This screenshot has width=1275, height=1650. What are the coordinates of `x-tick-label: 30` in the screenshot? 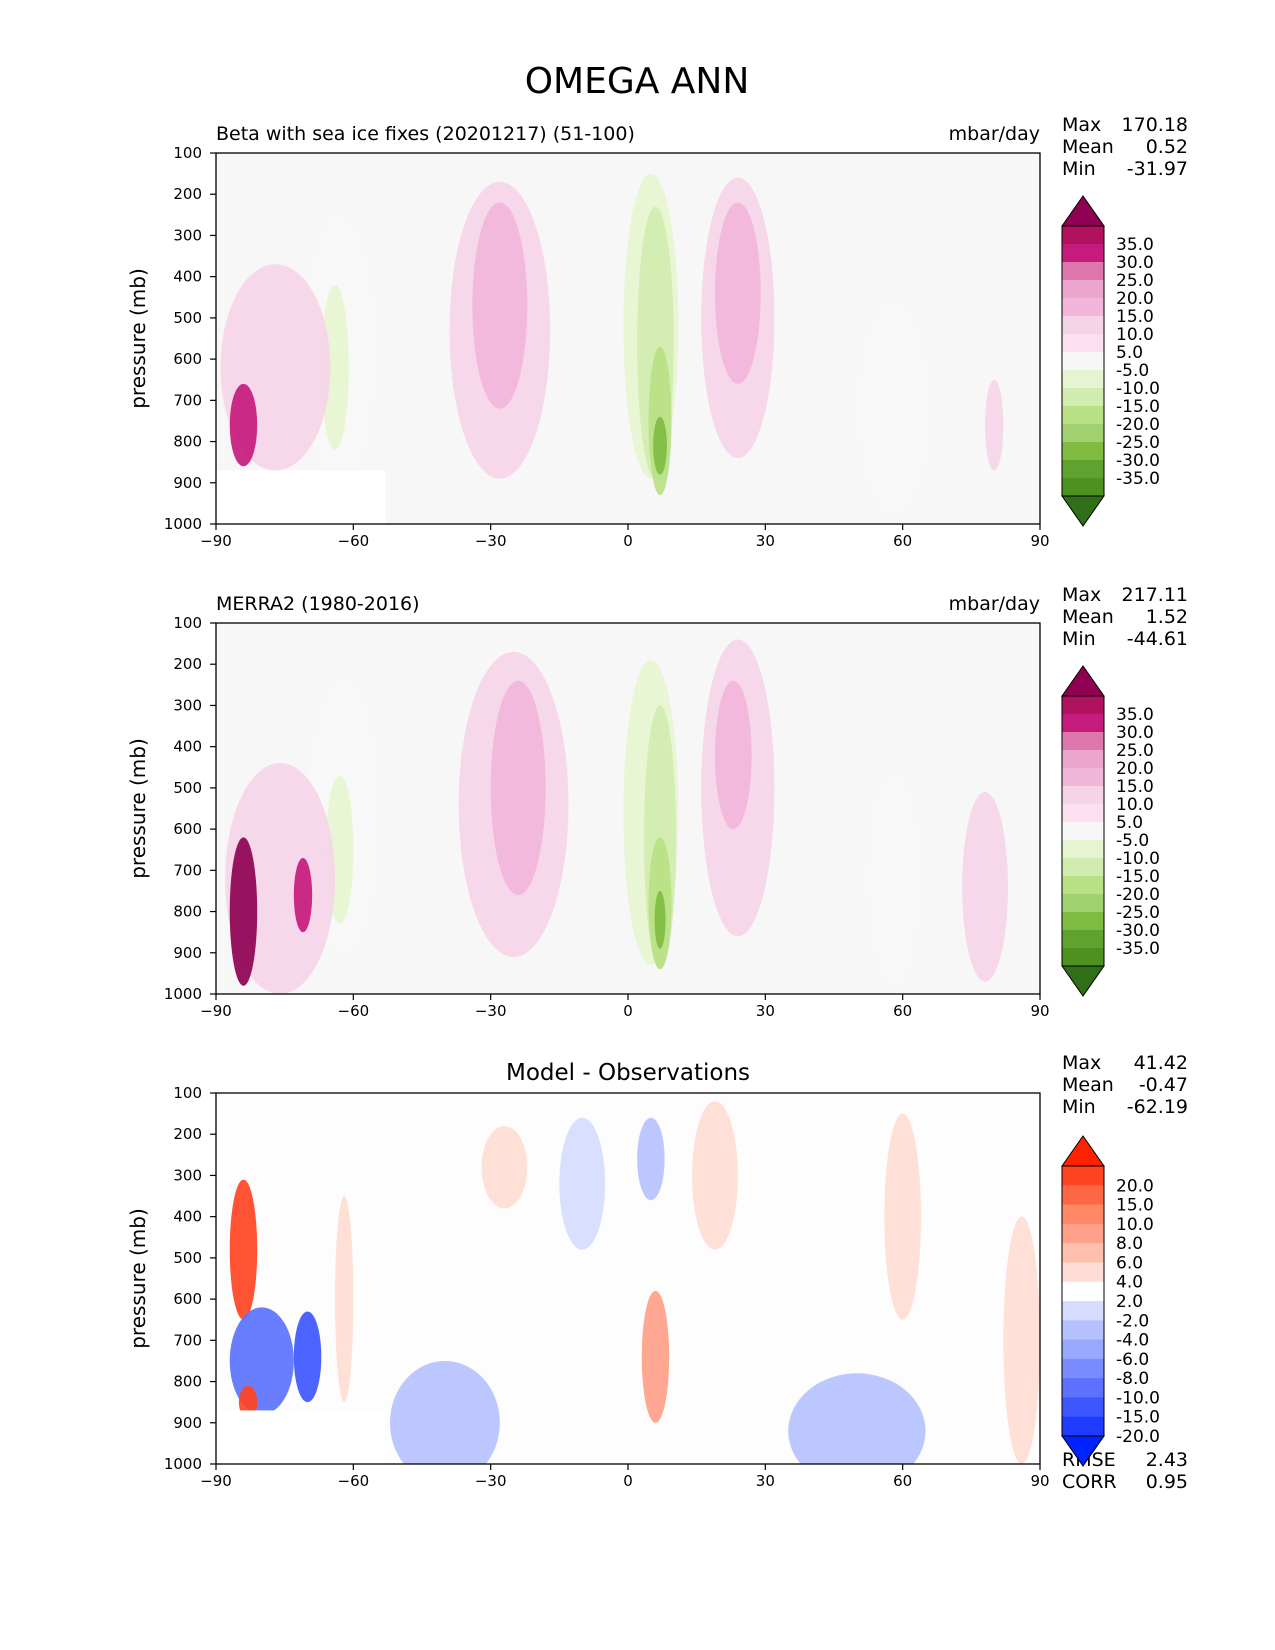 It's located at (765, 541).